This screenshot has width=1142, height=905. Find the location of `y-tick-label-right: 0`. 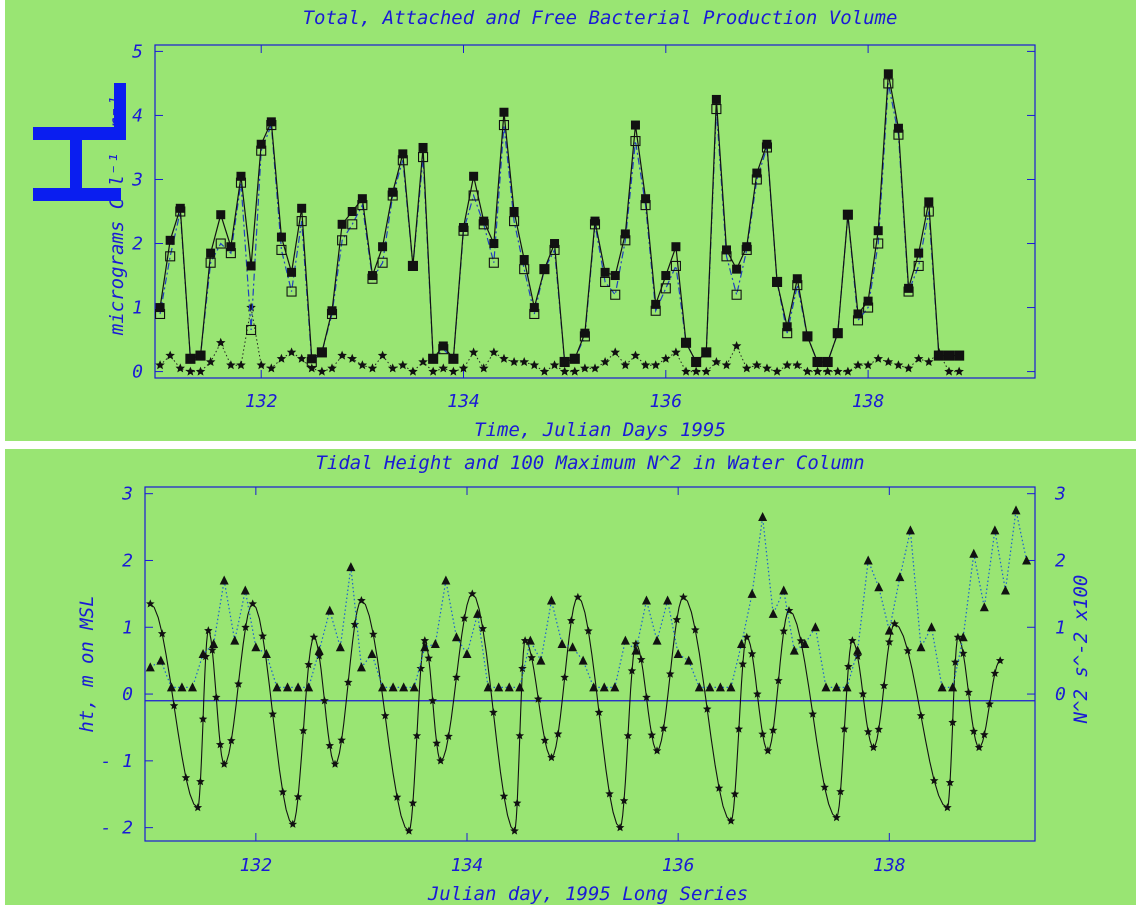

y-tick-label-right: 0 is located at coordinates (1060, 694).